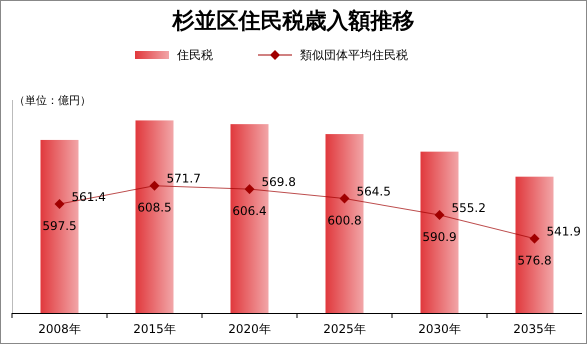 The height and width of the screenshot is (344, 587). What do you see at coordinates (249, 329) in the screenshot?
I see `x-tick-label: 2020年` at bounding box center [249, 329].